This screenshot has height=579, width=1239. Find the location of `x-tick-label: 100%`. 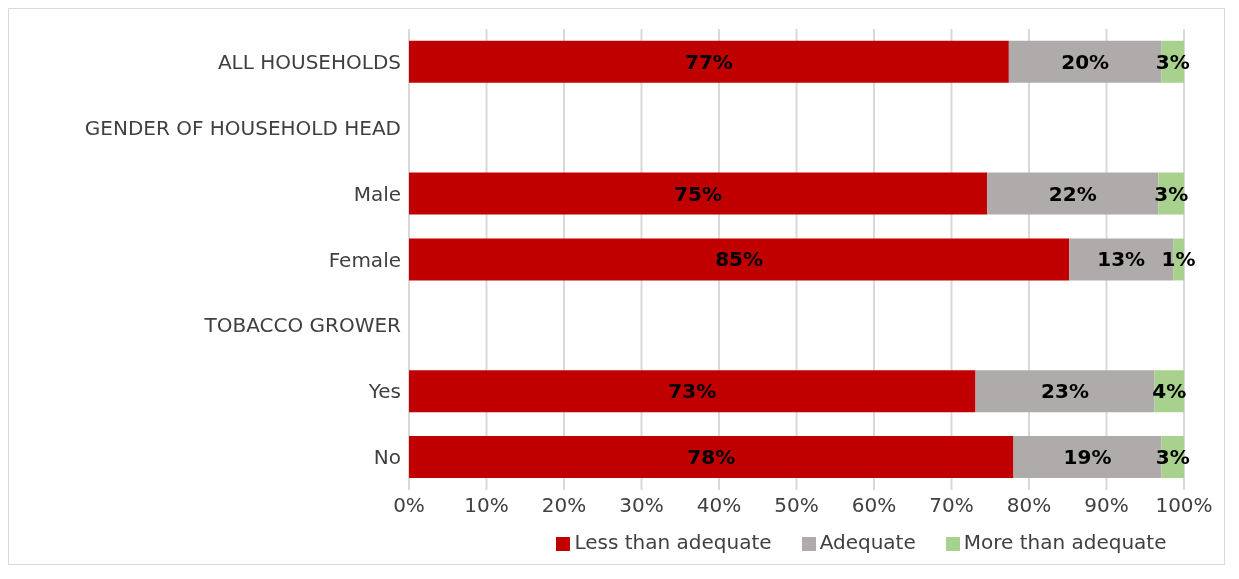

x-tick-label: 100% is located at coordinates (1184, 505).